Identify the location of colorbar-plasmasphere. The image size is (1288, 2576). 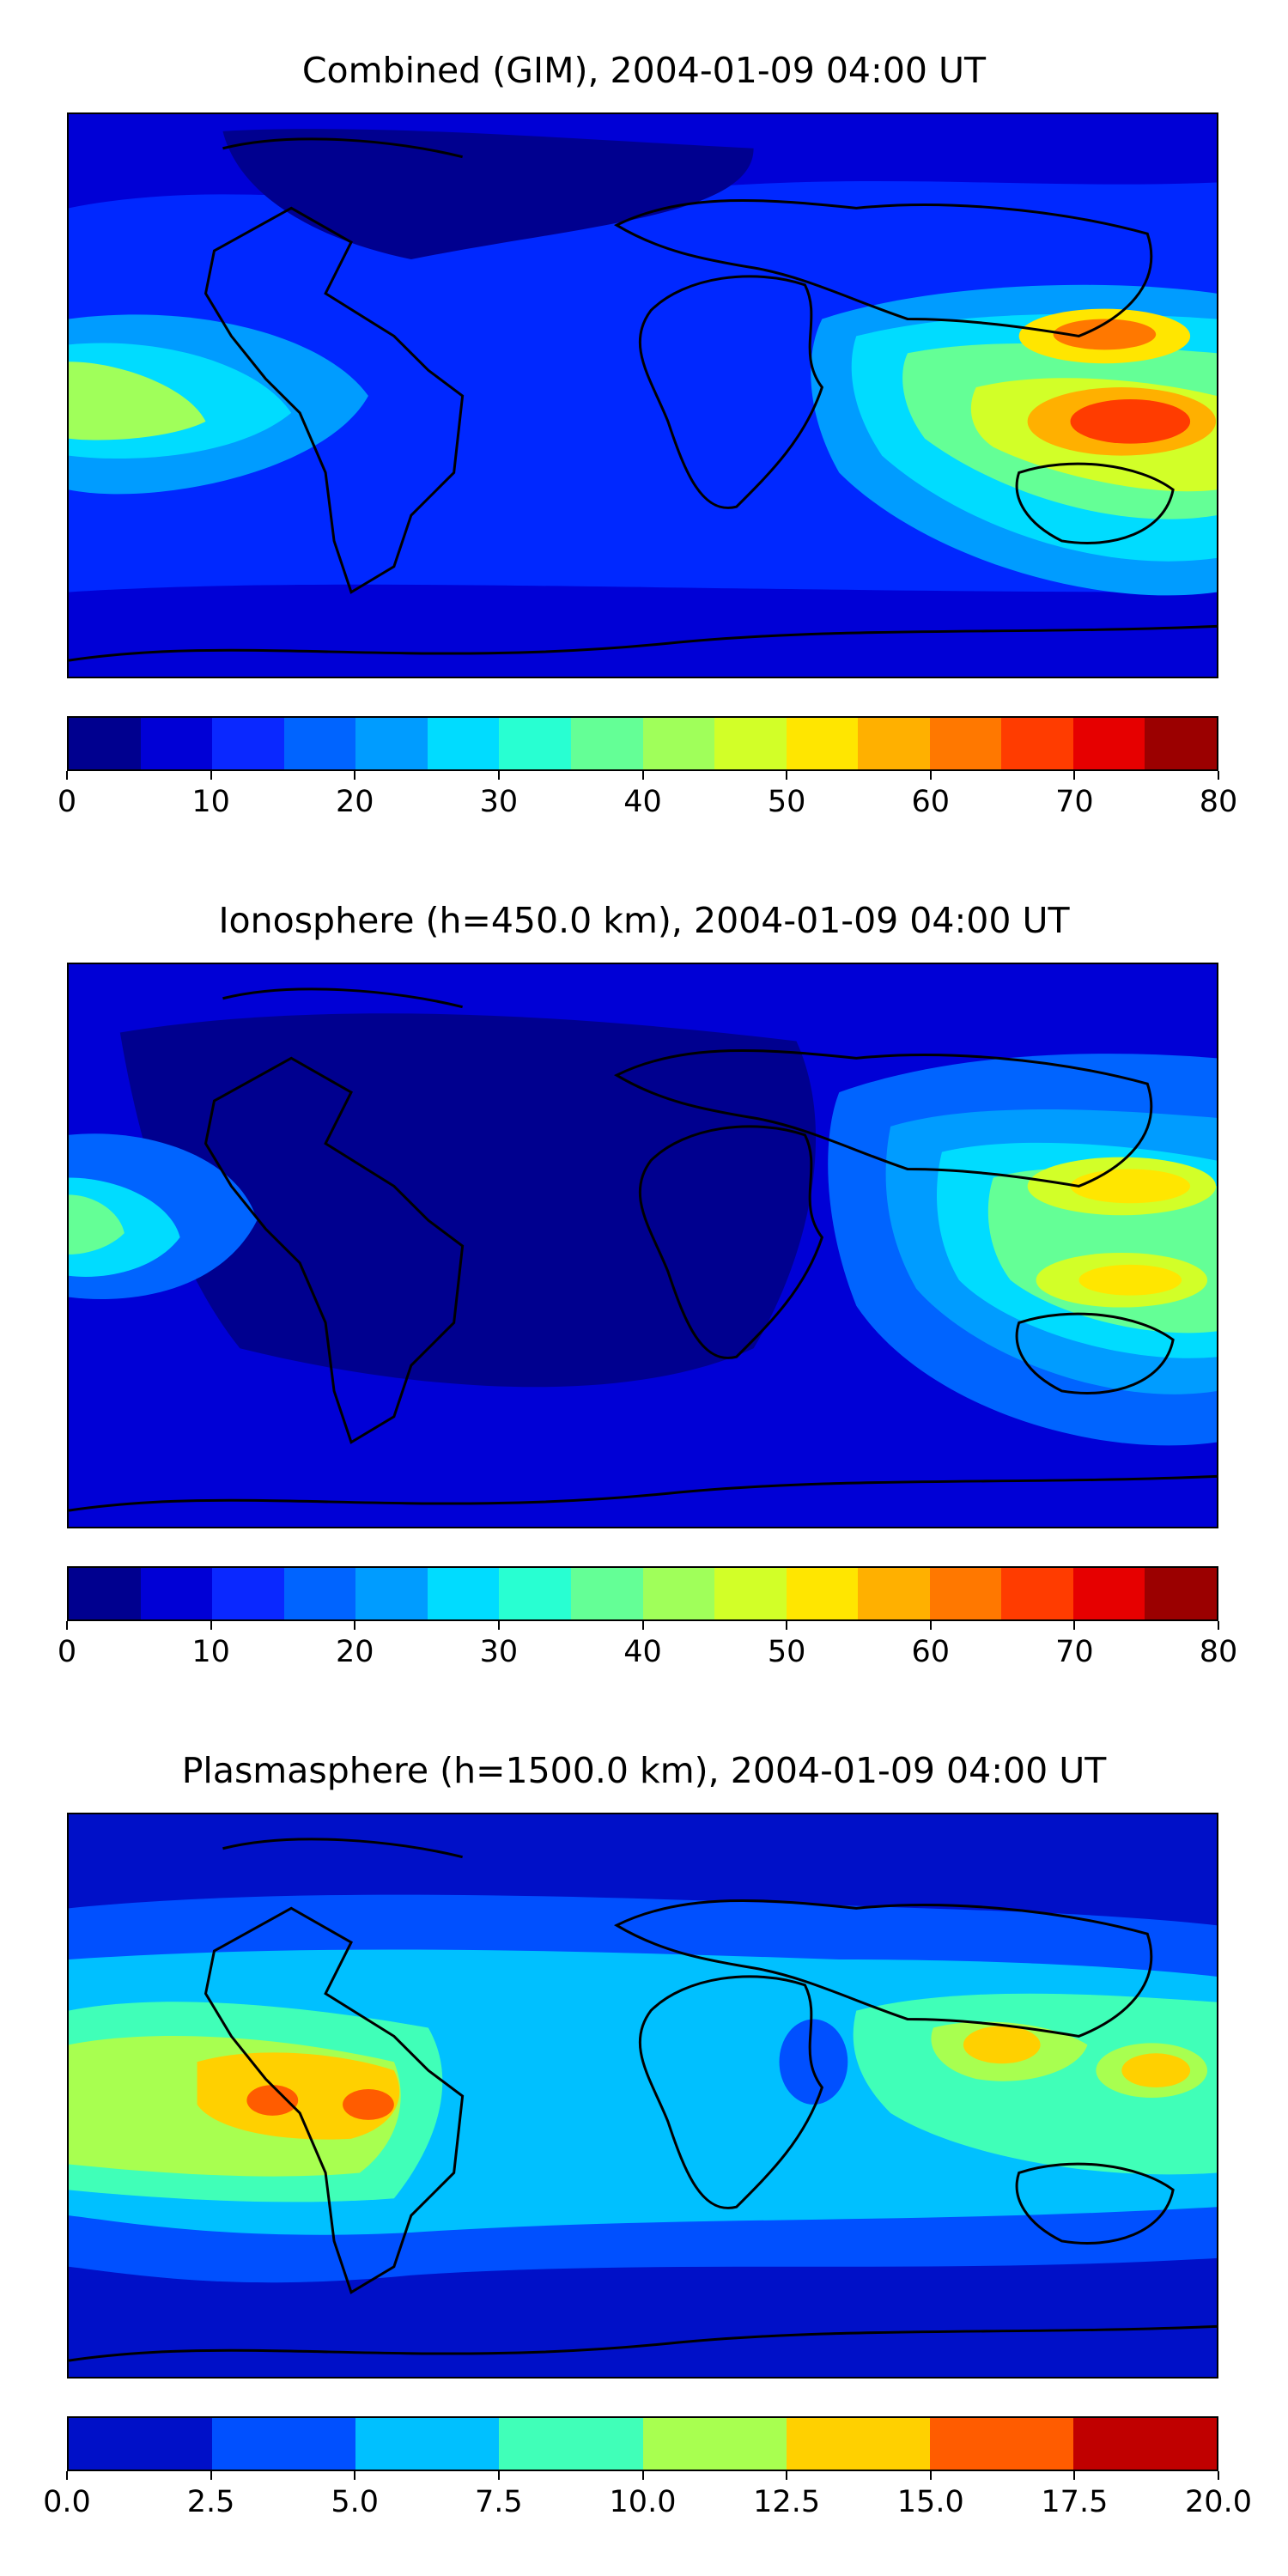
(642, 2443).